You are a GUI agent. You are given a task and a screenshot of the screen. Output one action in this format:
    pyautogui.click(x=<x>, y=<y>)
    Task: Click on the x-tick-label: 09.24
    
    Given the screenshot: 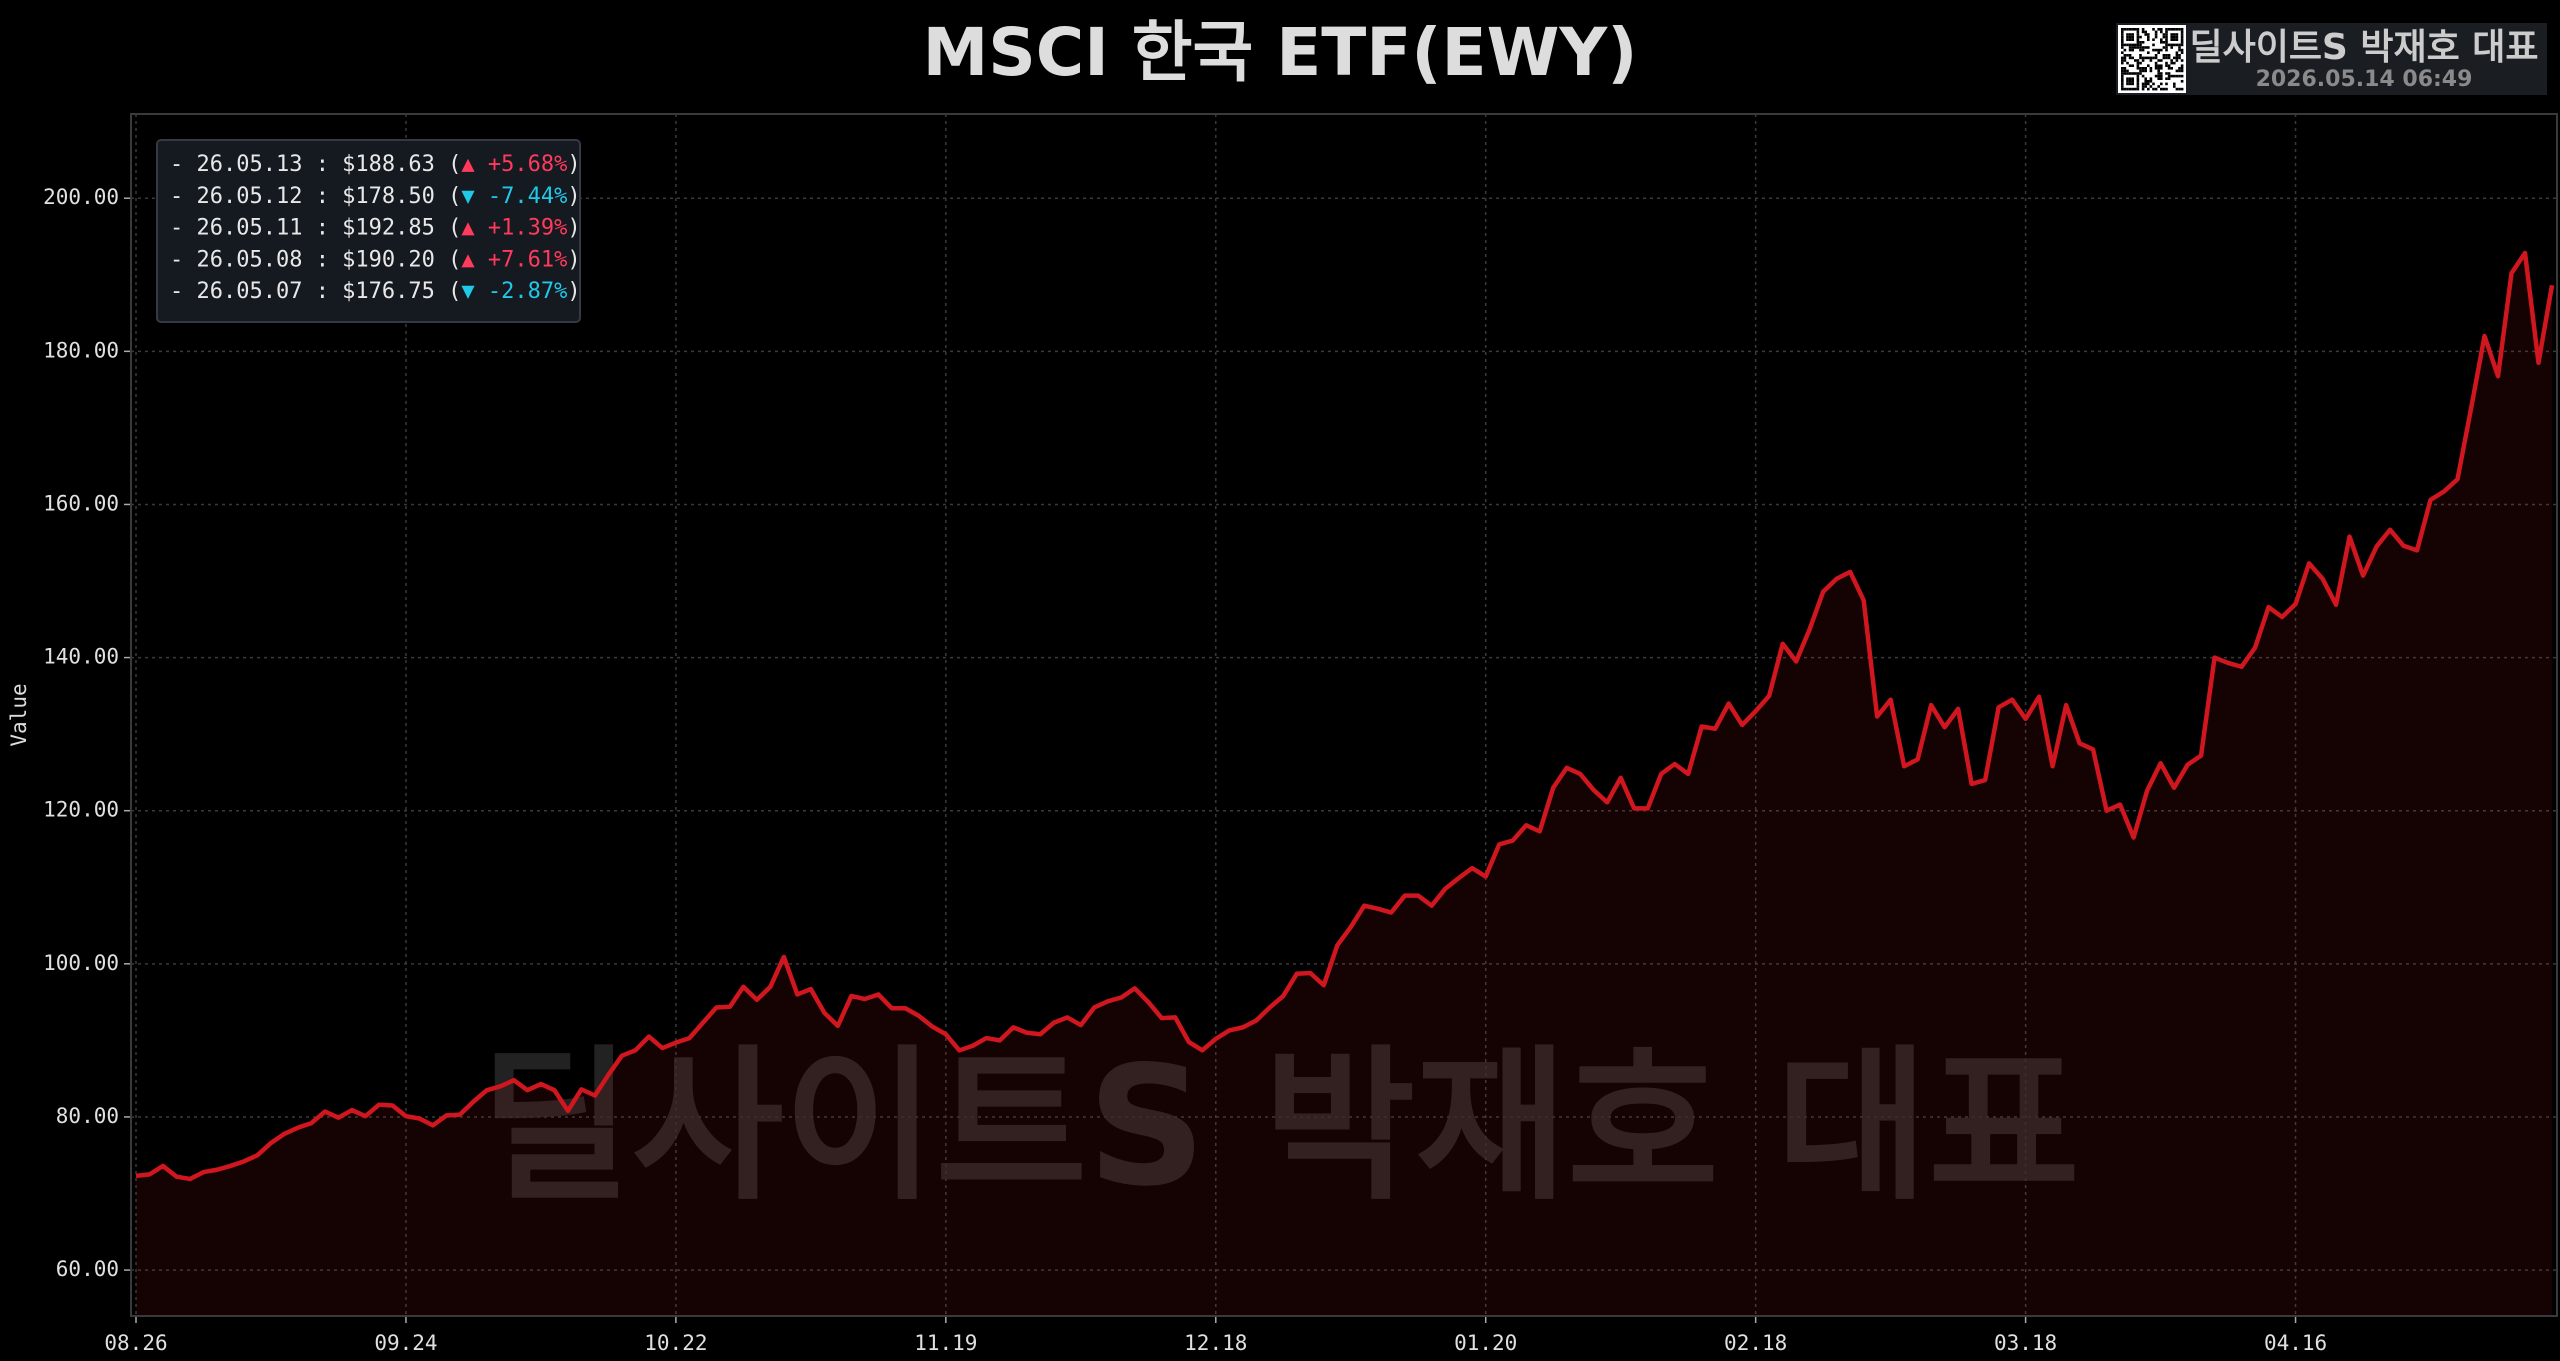 What is the action you would take?
    pyautogui.click(x=405, y=1343)
    